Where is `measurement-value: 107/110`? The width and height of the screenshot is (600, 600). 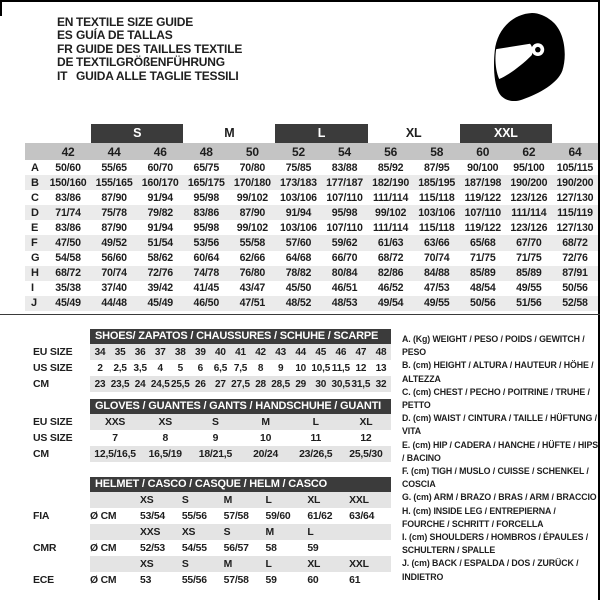
measurement-value: 107/110 is located at coordinates (483, 212).